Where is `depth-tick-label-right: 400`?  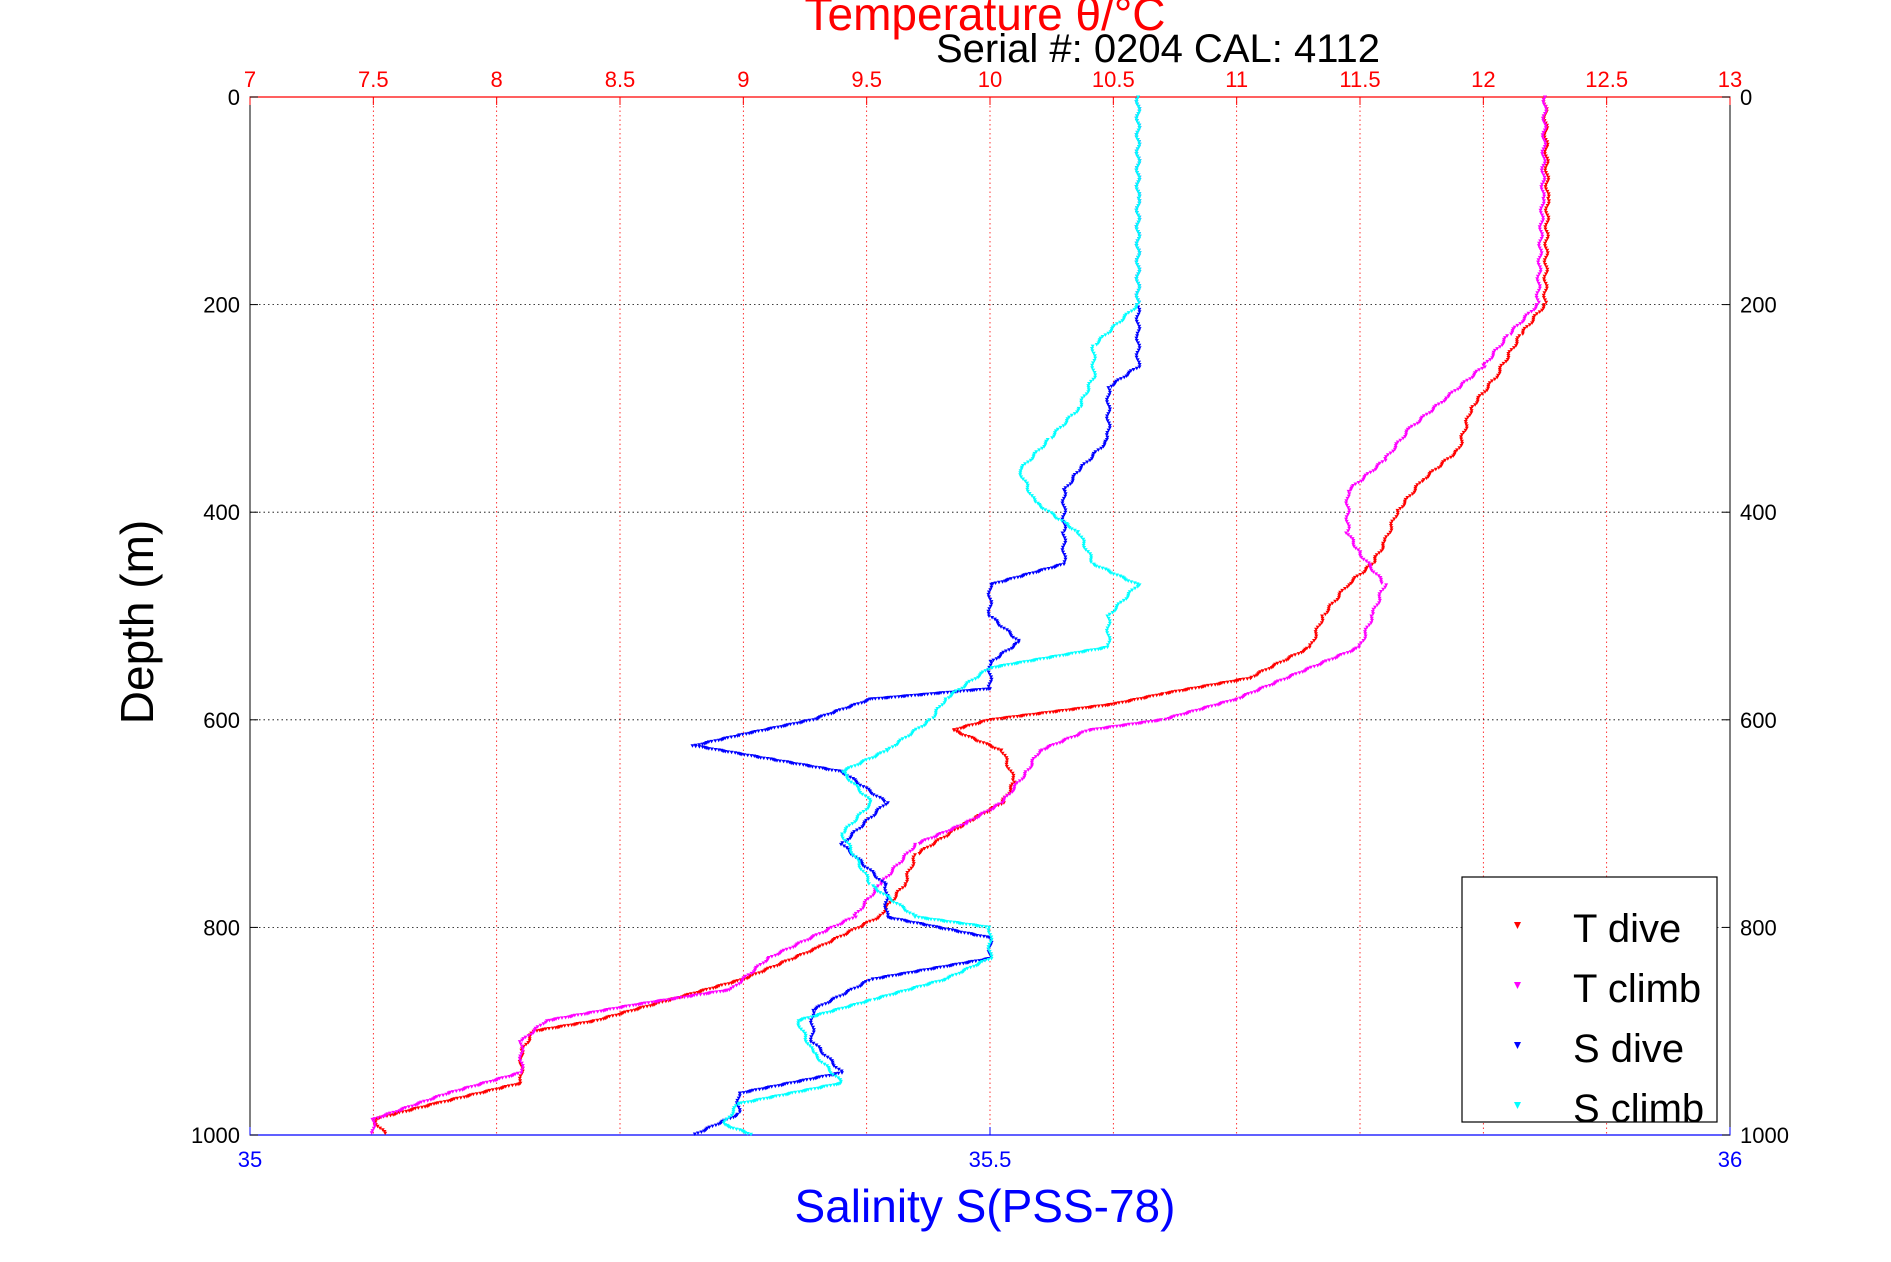
depth-tick-label-right: 400 is located at coordinates (1758, 512).